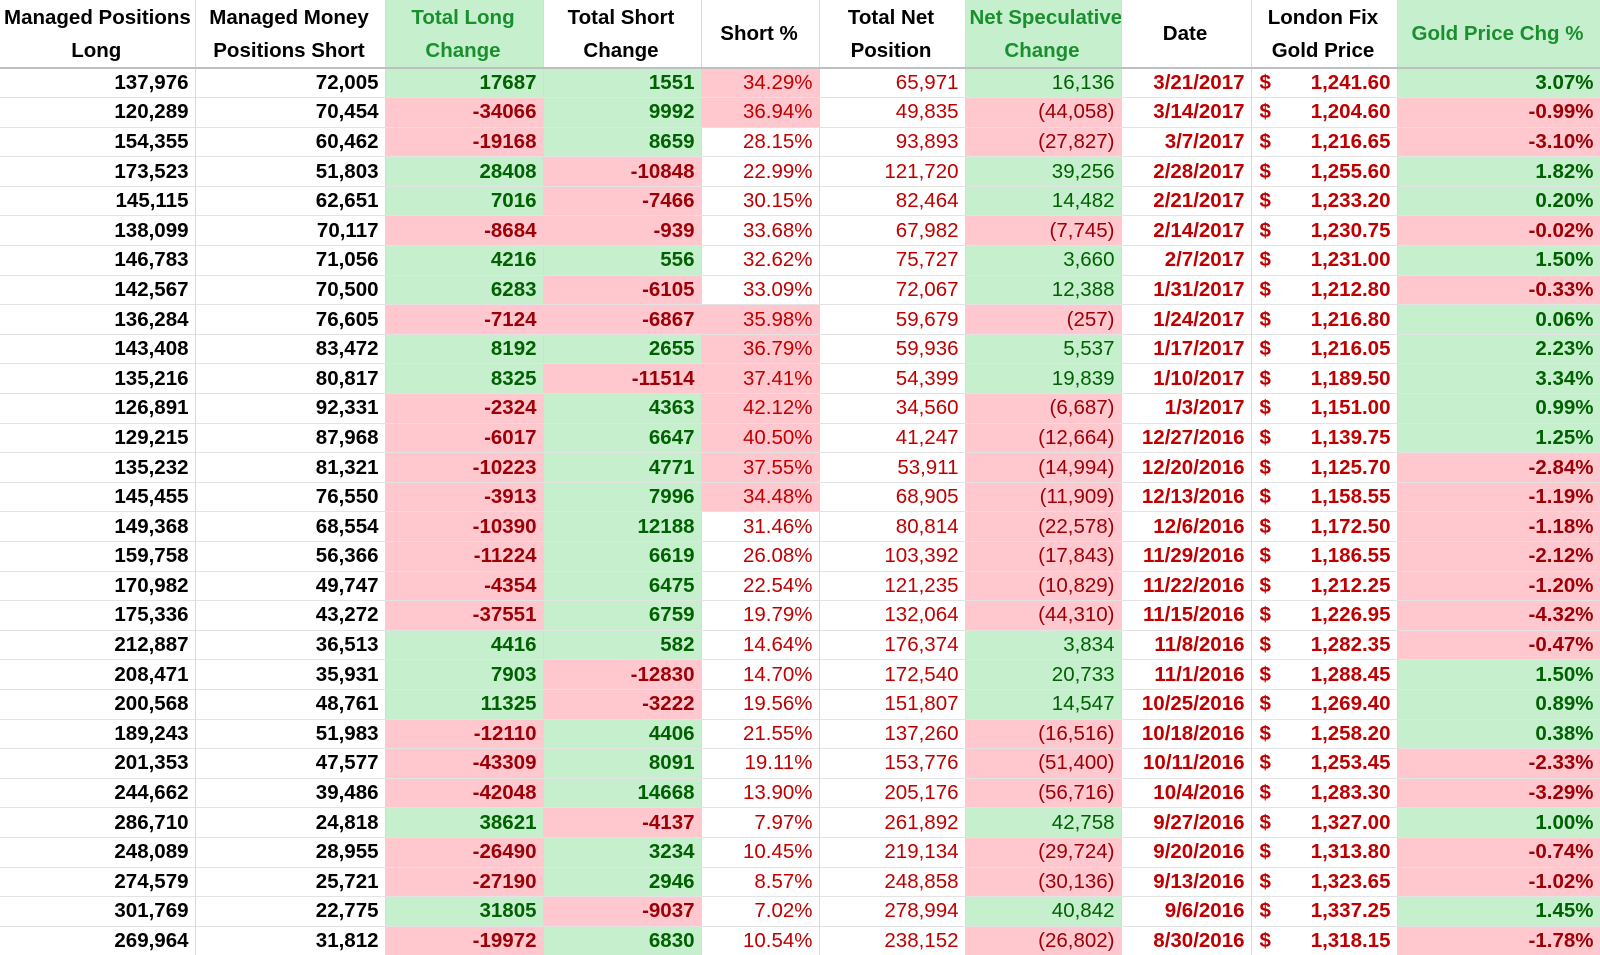 The width and height of the screenshot is (1600, 955). Describe the element at coordinates (464, 526) in the screenshot. I see `cell-long-change: -10390` at that location.